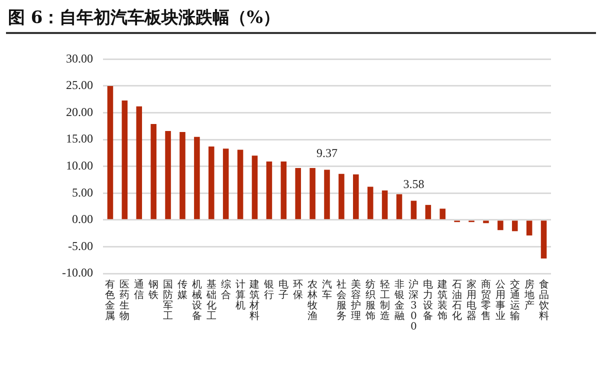  I want to click on x-tick-label: 汽车, so click(327, 289).